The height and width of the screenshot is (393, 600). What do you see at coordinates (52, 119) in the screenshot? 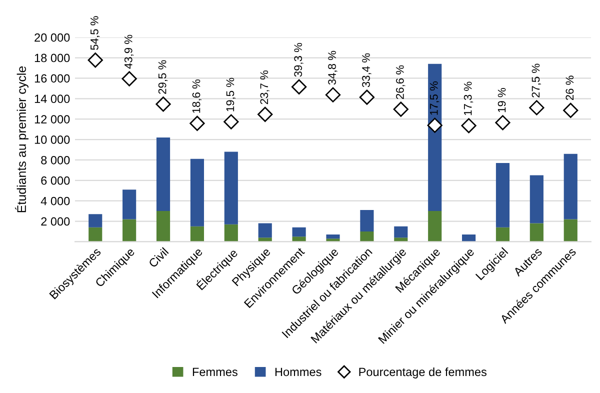
I see `y-tick-label: 12 000` at bounding box center [52, 119].